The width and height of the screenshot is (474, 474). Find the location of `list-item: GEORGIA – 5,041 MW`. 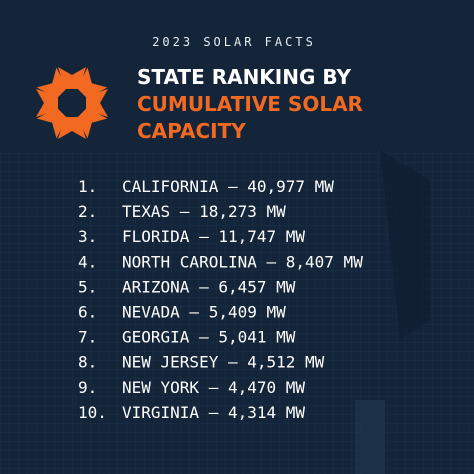

list-item: GEORGIA – 5,041 MW is located at coordinates (209, 337).